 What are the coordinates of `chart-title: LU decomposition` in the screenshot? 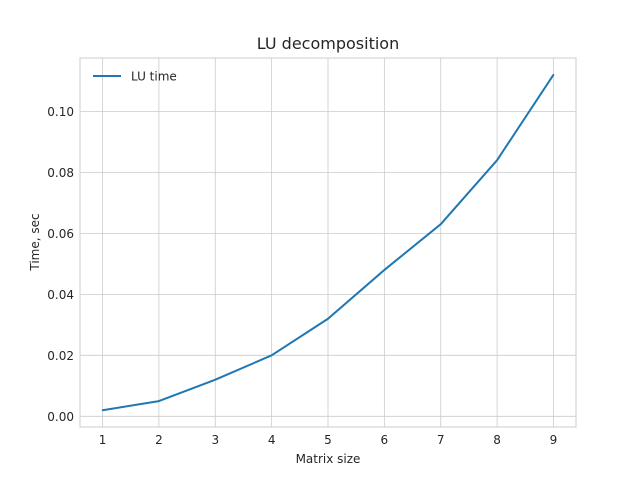 It's located at (328, 43).